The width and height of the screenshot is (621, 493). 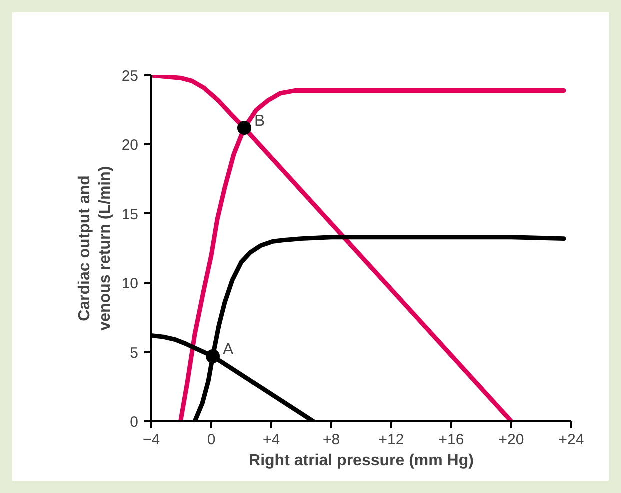 What do you see at coordinates (228, 349) in the screenshot?
I see `annotation: A` at bounding box center [228, 349].